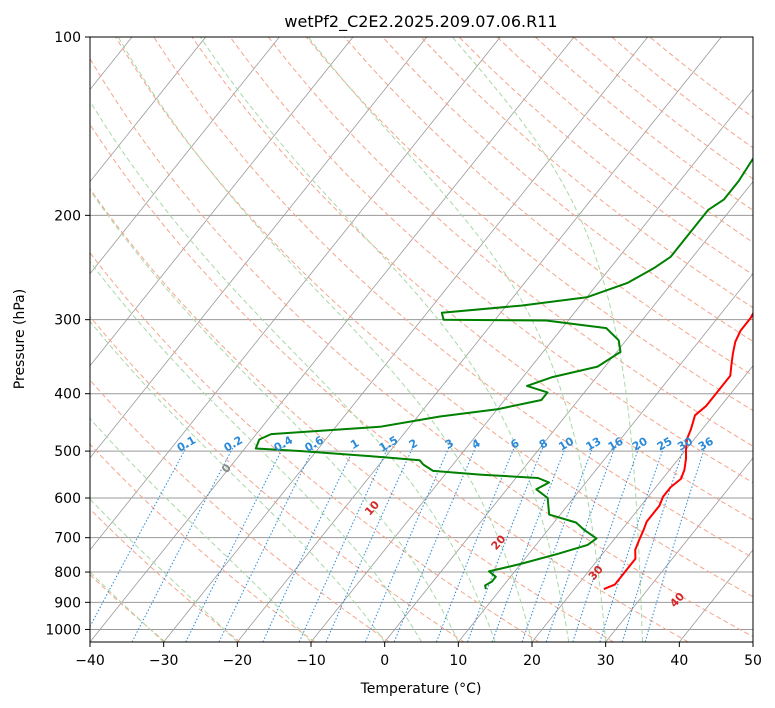 This screenshot has width=775, height=708. What do you see at coordinates (677, 600) in the screenshot?
I see `moist-adiabat-label: 40` at bounding box center [677, 600].